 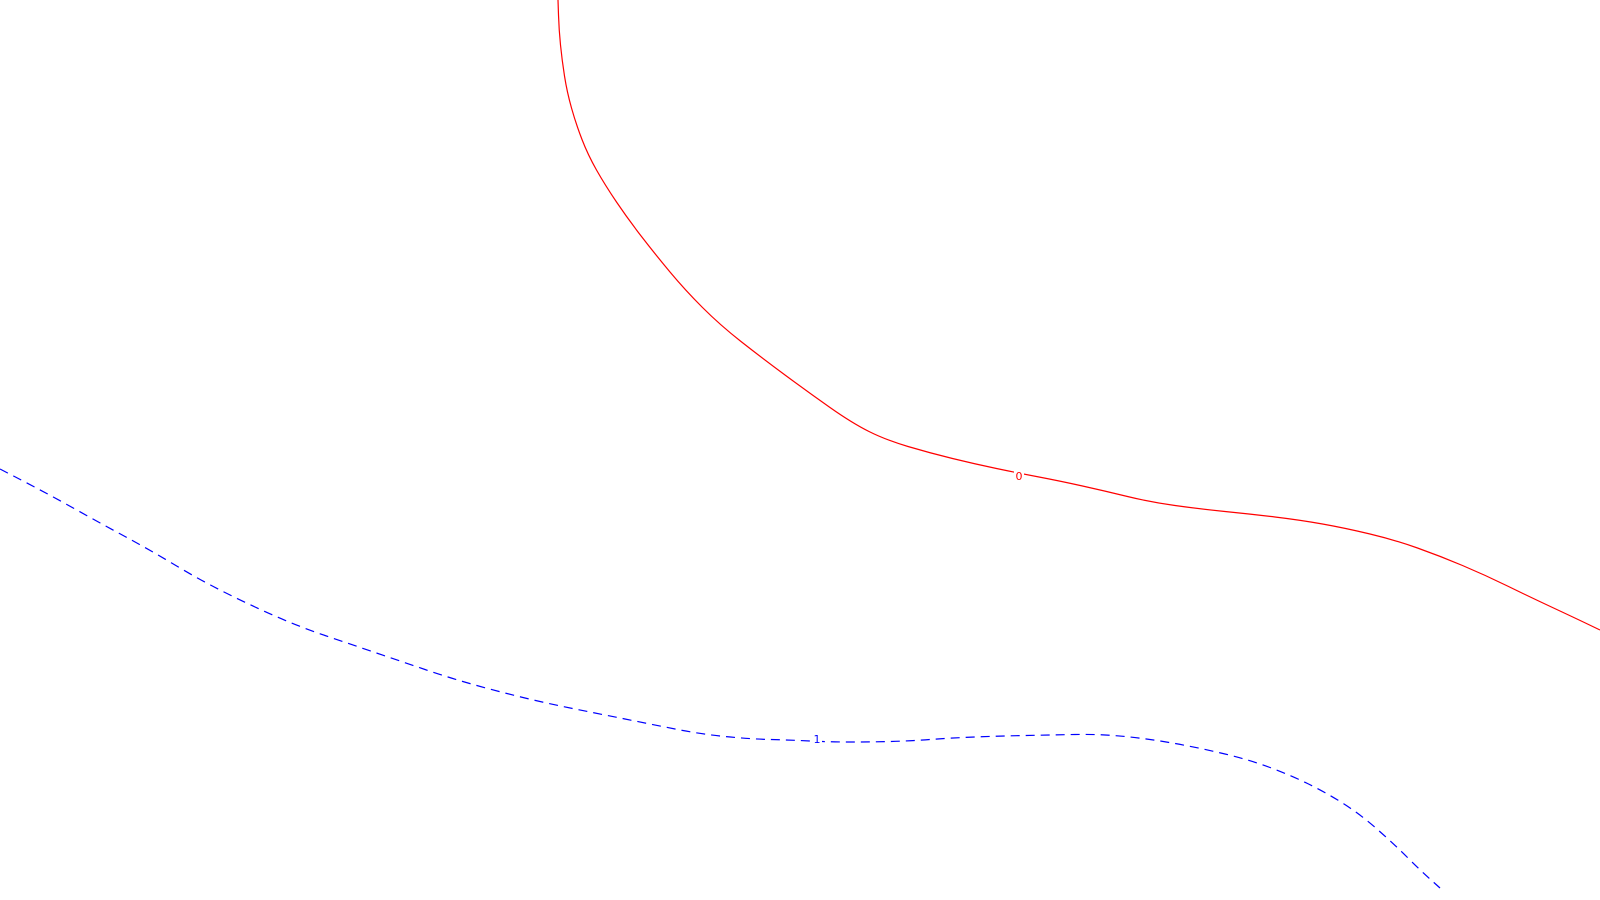 I want to click on contour-labels: 01, so click(x=918, y=607).